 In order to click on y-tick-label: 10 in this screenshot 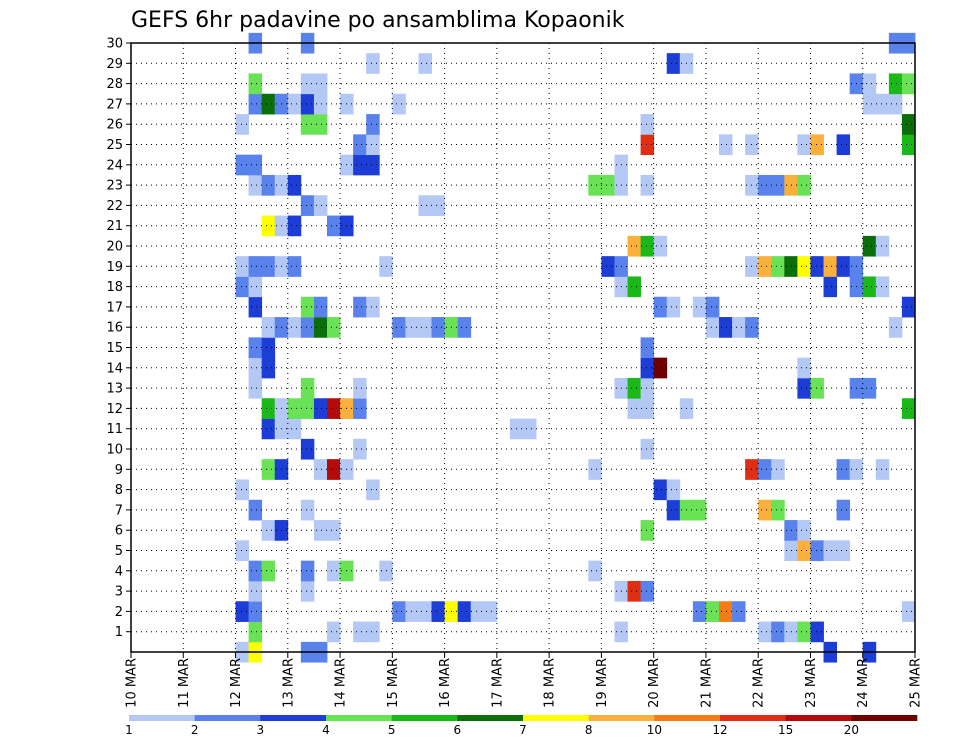, I will do `click(114, 450)`.